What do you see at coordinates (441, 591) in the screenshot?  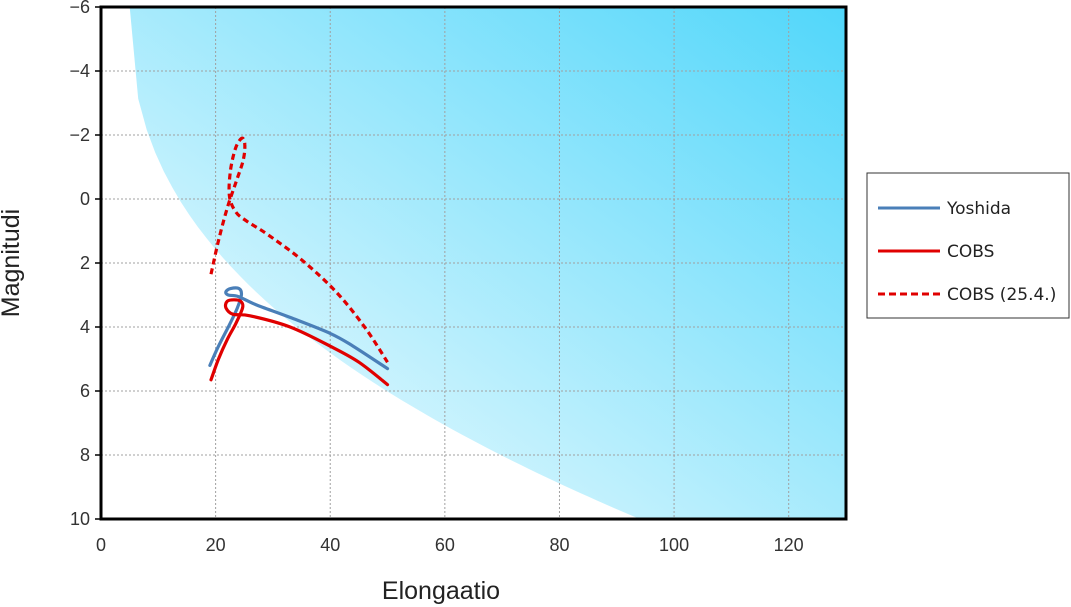 I see `x-axis-title: Elongaatio` at bounding box center [441, 591].